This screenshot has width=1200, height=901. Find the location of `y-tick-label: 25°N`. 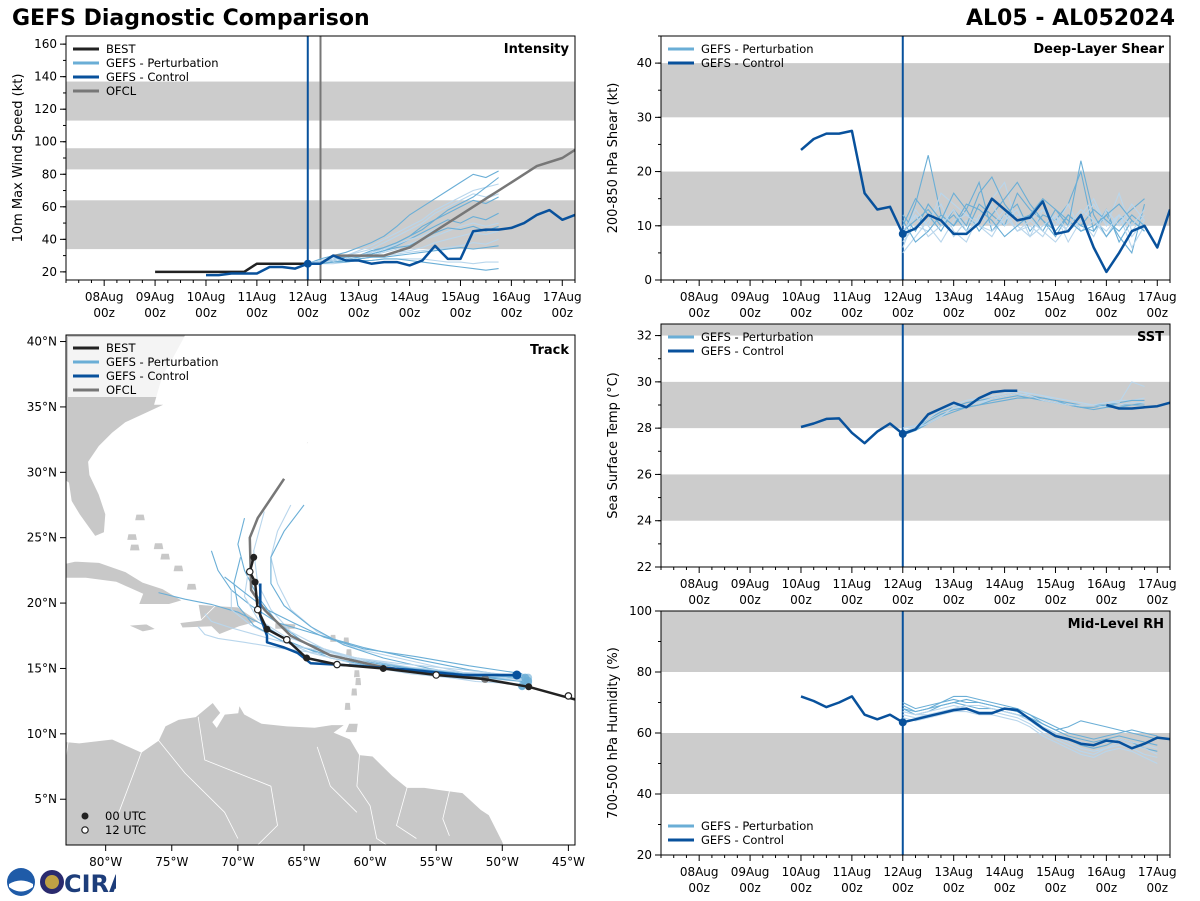

y-tick-label: 25°N is located at coordinates (42, 538).